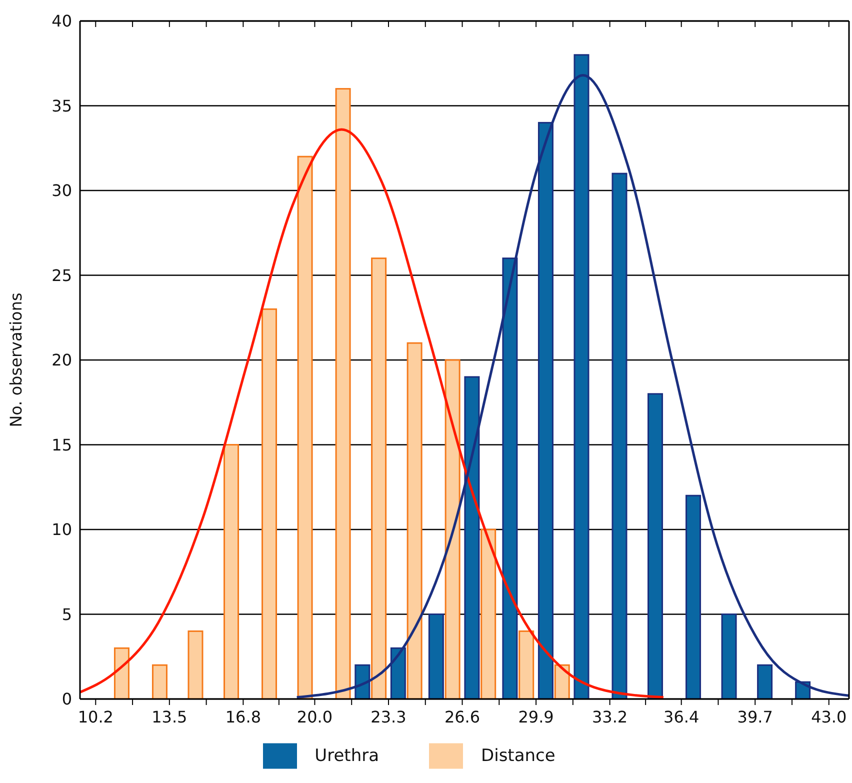 The image size is (852, 783). I want to click on y-tick-label: 35, so click(62, 106).